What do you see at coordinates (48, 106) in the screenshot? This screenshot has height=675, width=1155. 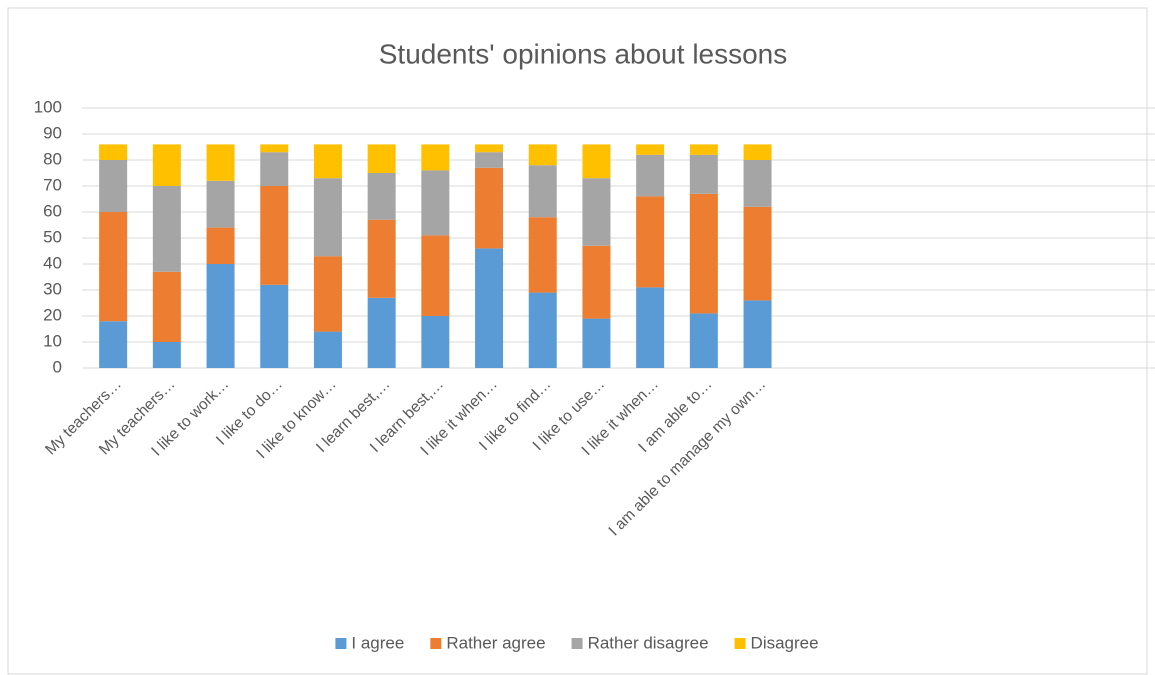 I see `y-tick-label: 100` at bounding box center [48, 106].